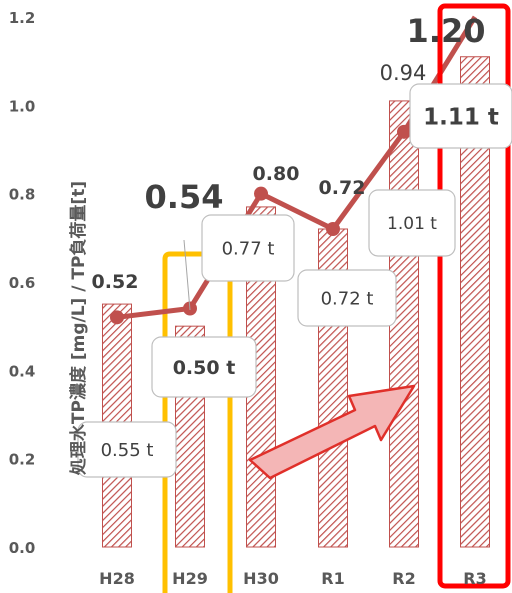  Describe the element at coordinates (474, 578) in the screenshot. I see `x-tick-label: R3` at that location.